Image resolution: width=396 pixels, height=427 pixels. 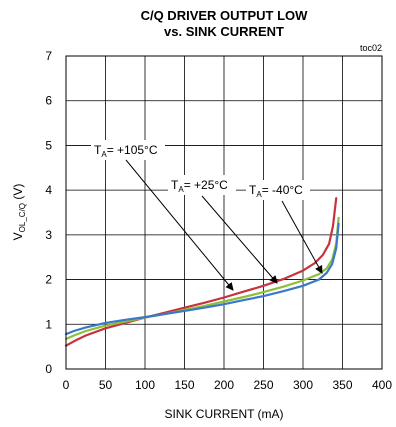 What do you see at coordinates (342, 385) in the screenshot?
I see `x-tick-label: 350` at bounding box center [342, 385].